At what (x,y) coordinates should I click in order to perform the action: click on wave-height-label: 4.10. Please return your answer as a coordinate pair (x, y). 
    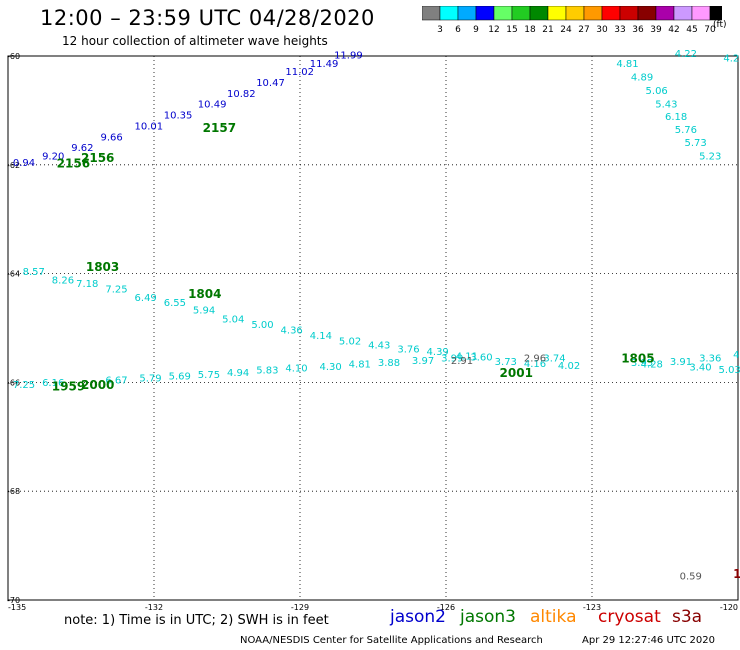
    Looking at the image, I should click on (296, 369).